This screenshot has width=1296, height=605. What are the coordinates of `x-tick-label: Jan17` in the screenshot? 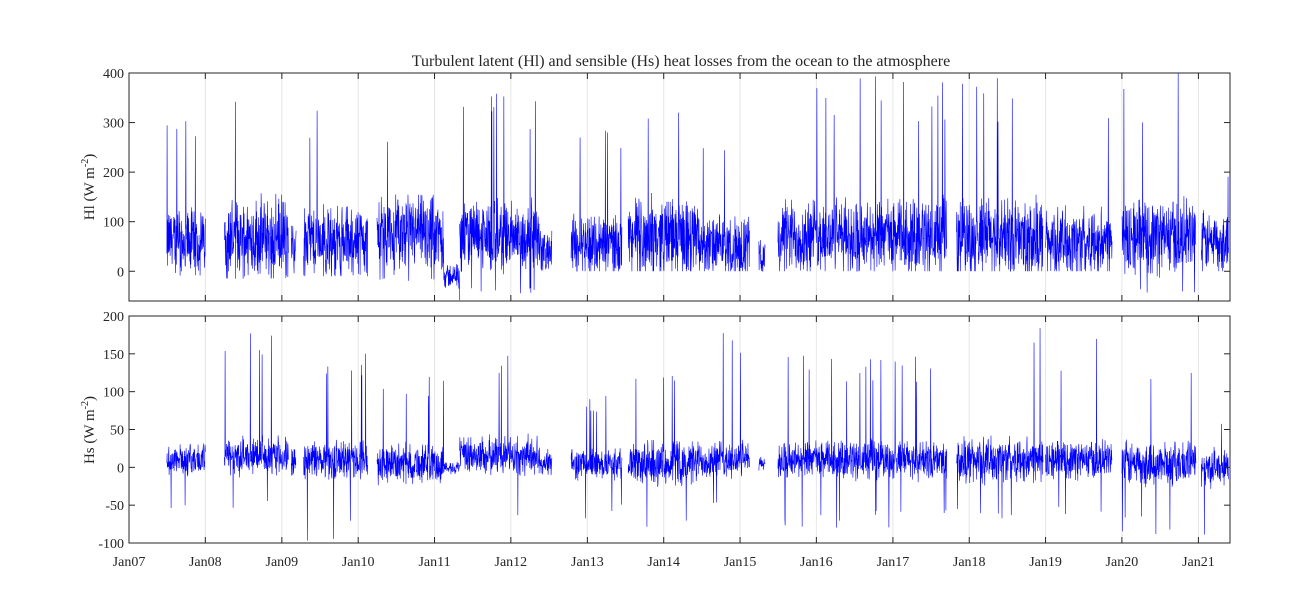 It's located at (893, 562).